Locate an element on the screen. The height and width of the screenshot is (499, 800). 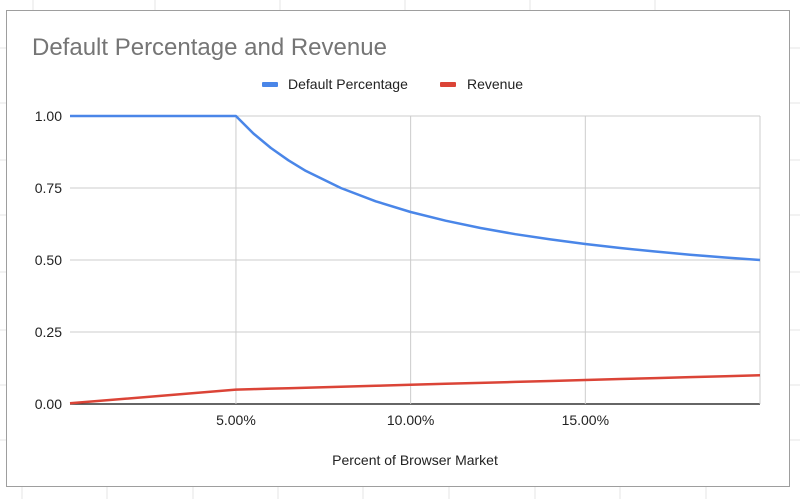
y-axis-ticks: 0.00 0.25 0.50 0.75 1.00 is located at coordinates (48, 260).